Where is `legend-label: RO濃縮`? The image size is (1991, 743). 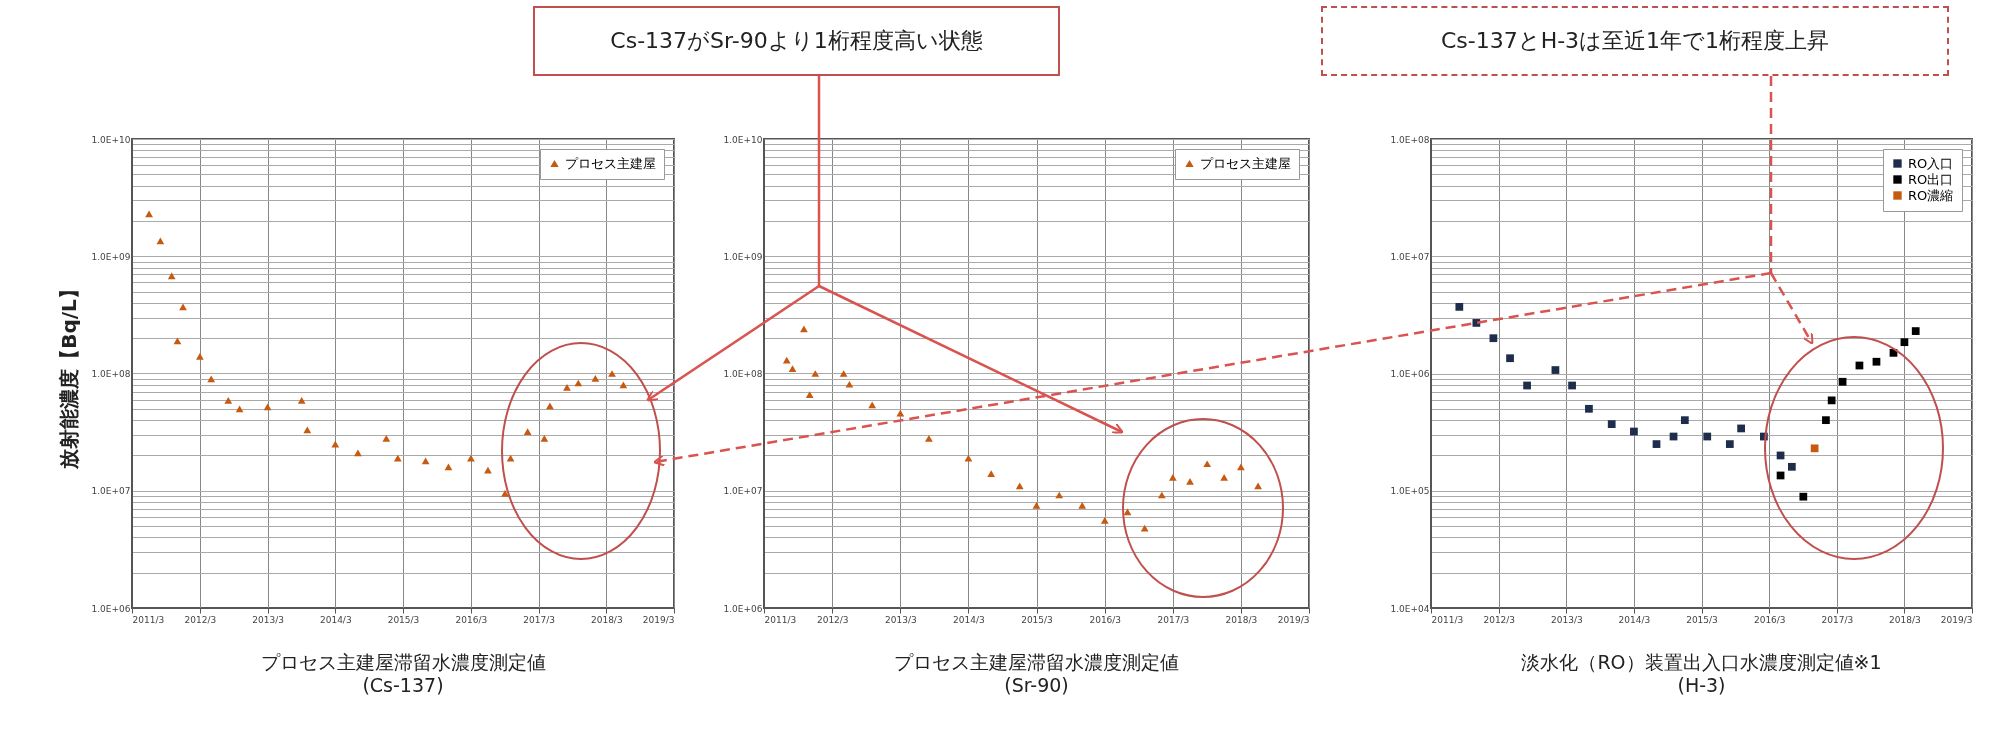 legend-label: RO濃縮 is located at coordinates (1931, 195).